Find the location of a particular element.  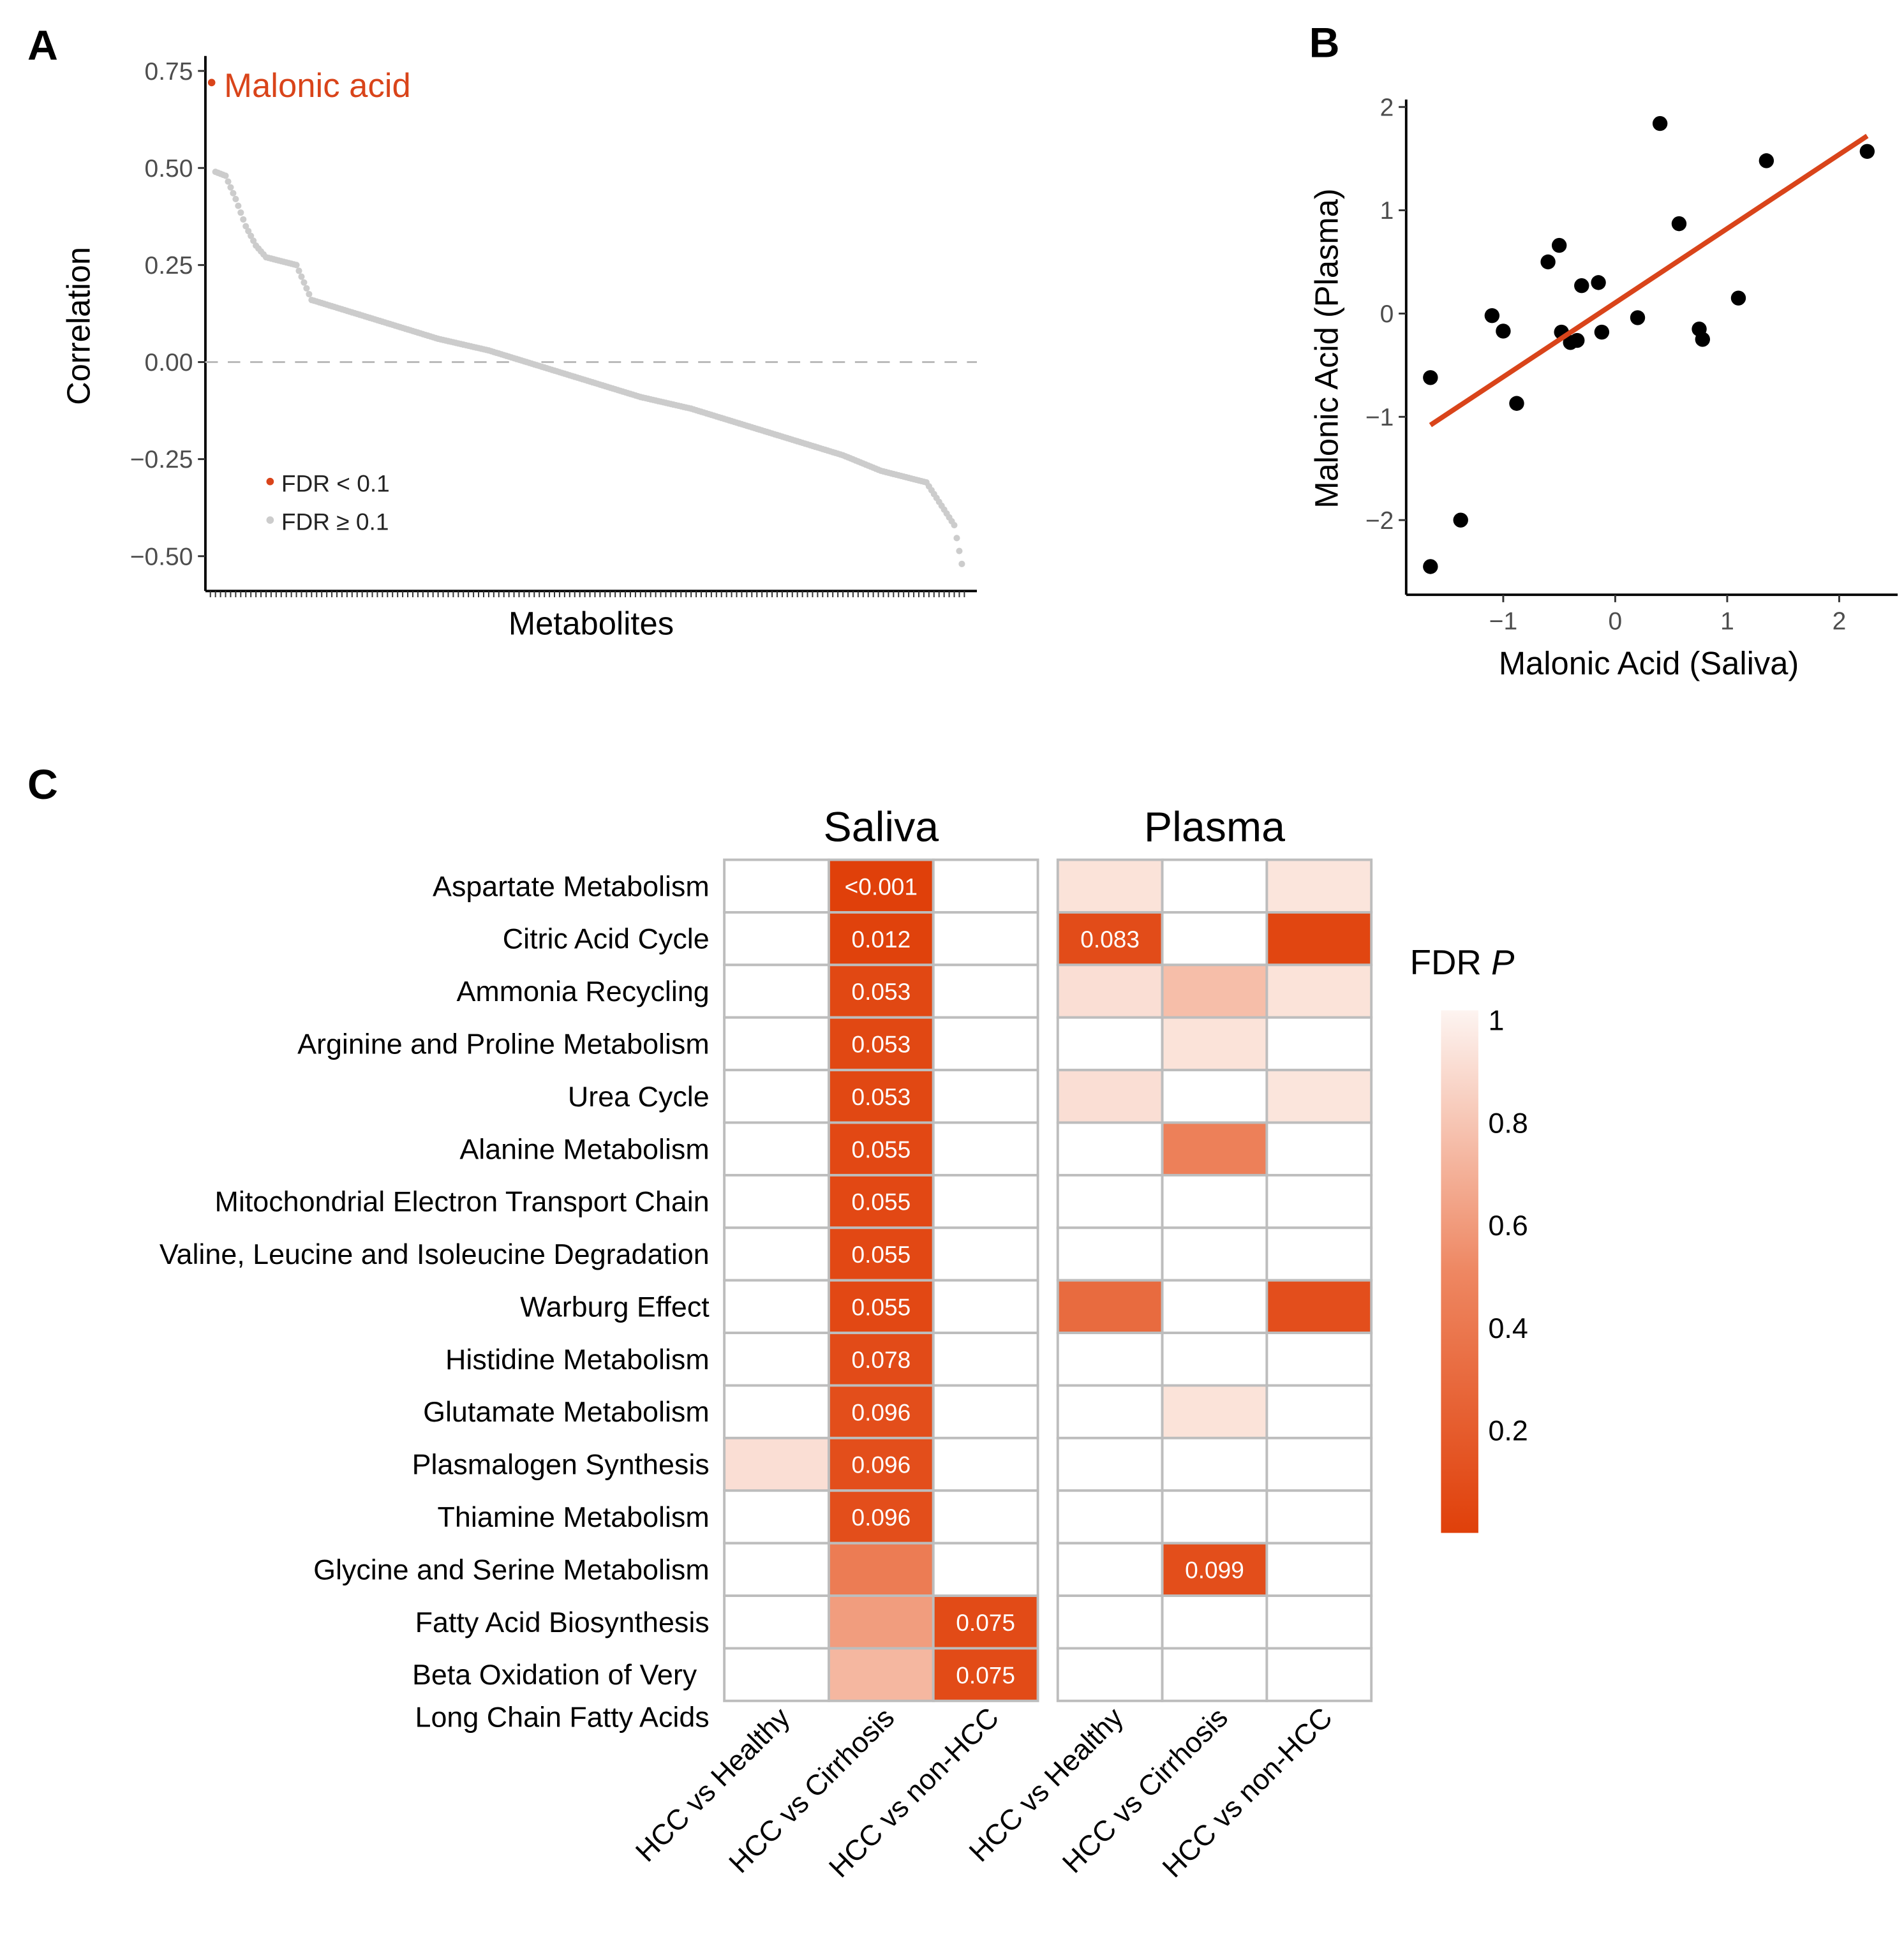

cell-value-label: 0.012 is located at coordinates (881, 939).